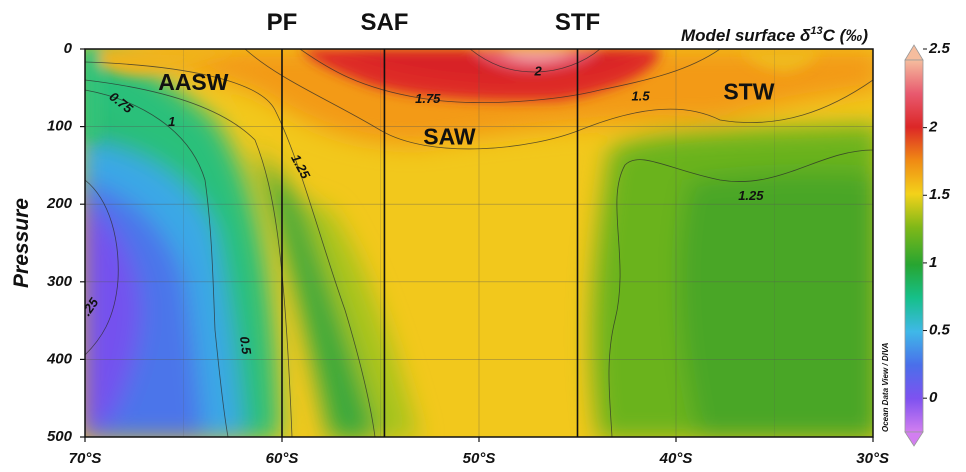  What do you see at coordinates (60, 126) in the screenshot?
I see `y-tick-label: 100` at bounding box center [60, 126].